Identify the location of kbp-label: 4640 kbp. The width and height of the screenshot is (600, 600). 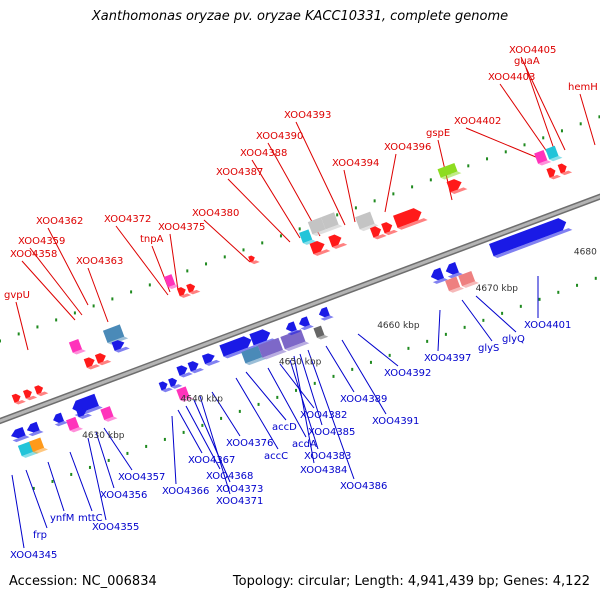
(202, 399).